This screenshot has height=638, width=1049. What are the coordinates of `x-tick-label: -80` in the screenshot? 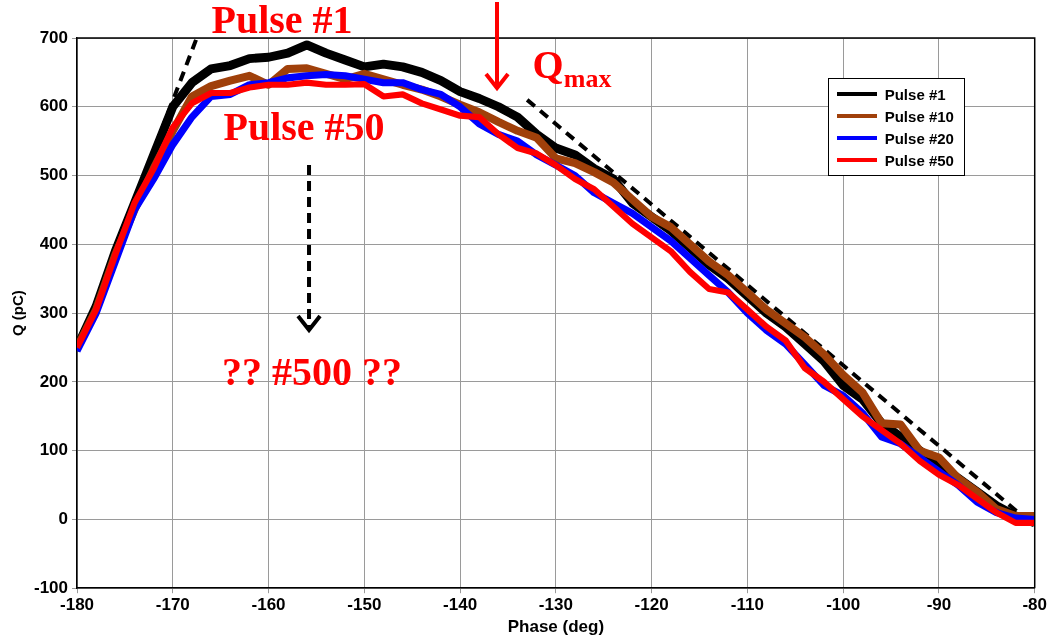 It's located at (1034, 605).